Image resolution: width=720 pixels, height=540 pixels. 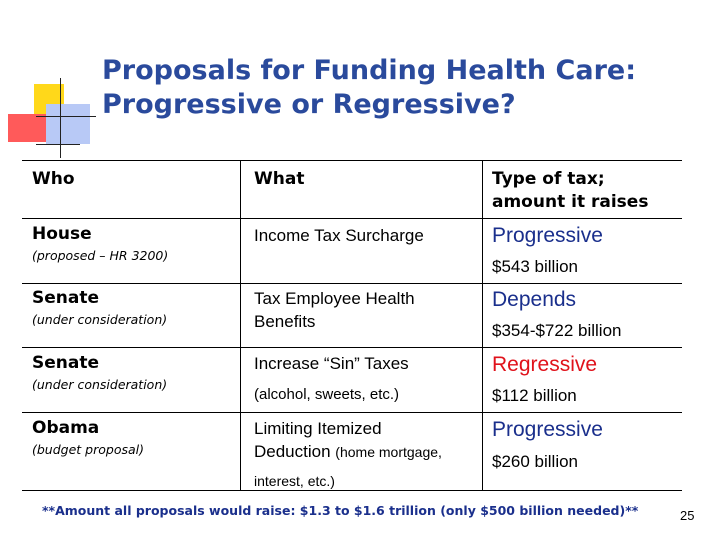 I want to click on header-type-line-1: Type of tax;, so click(x=548, y=179).